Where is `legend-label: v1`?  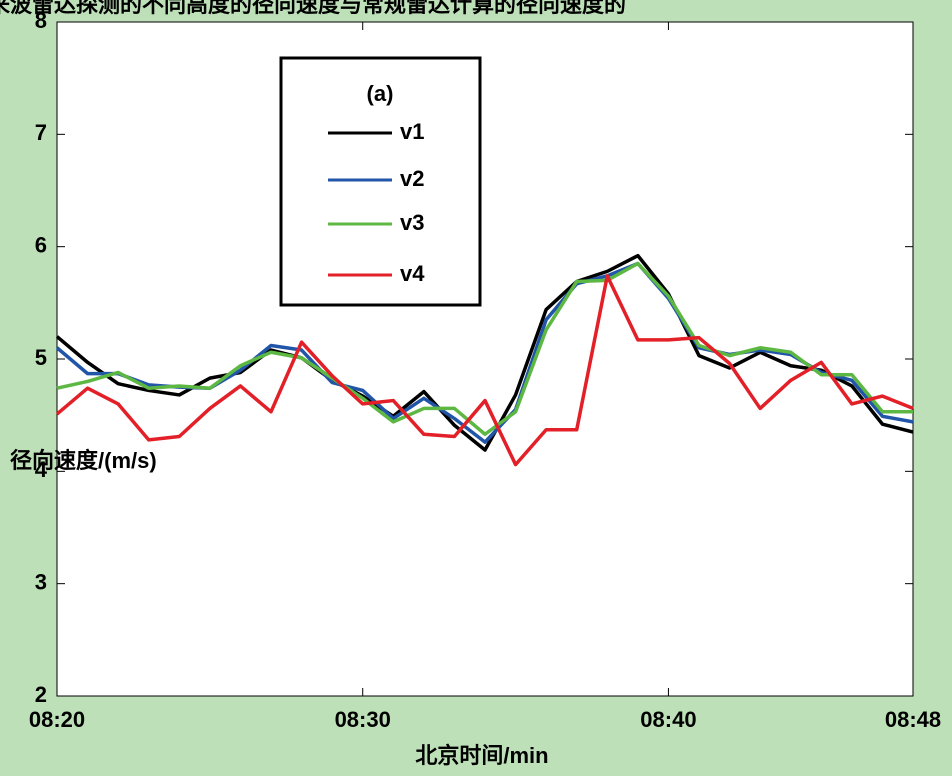 legend-label: v1 is located at coordinates (412, 131).